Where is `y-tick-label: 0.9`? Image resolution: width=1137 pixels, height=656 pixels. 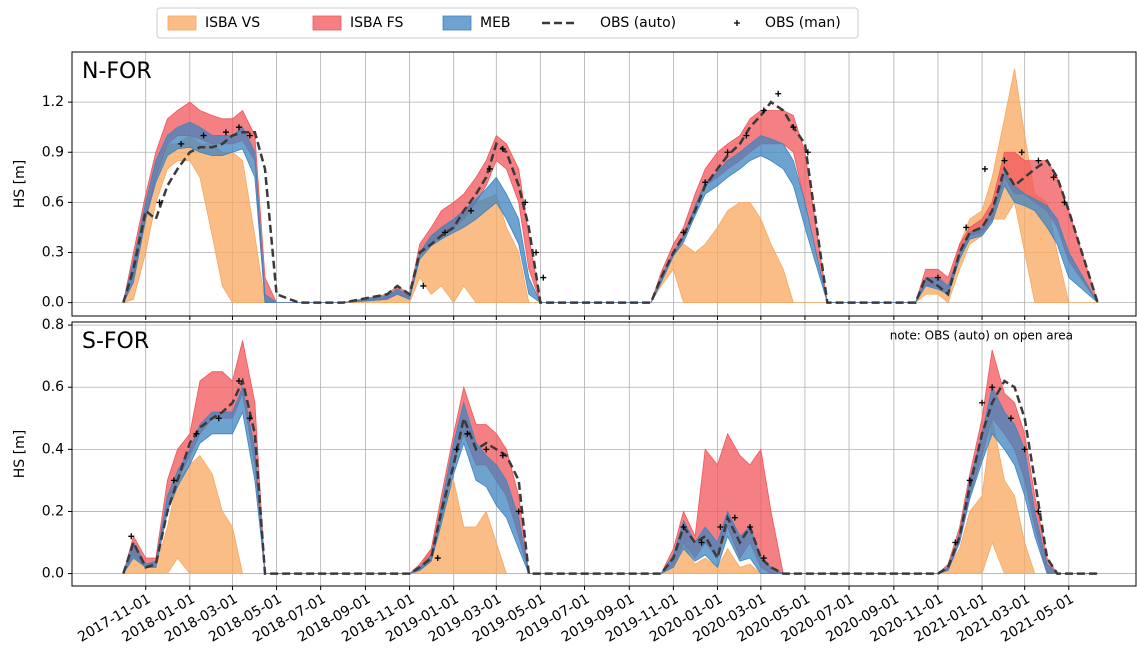 y-tick-label: 0.9 is located at coordinates (53, 152).